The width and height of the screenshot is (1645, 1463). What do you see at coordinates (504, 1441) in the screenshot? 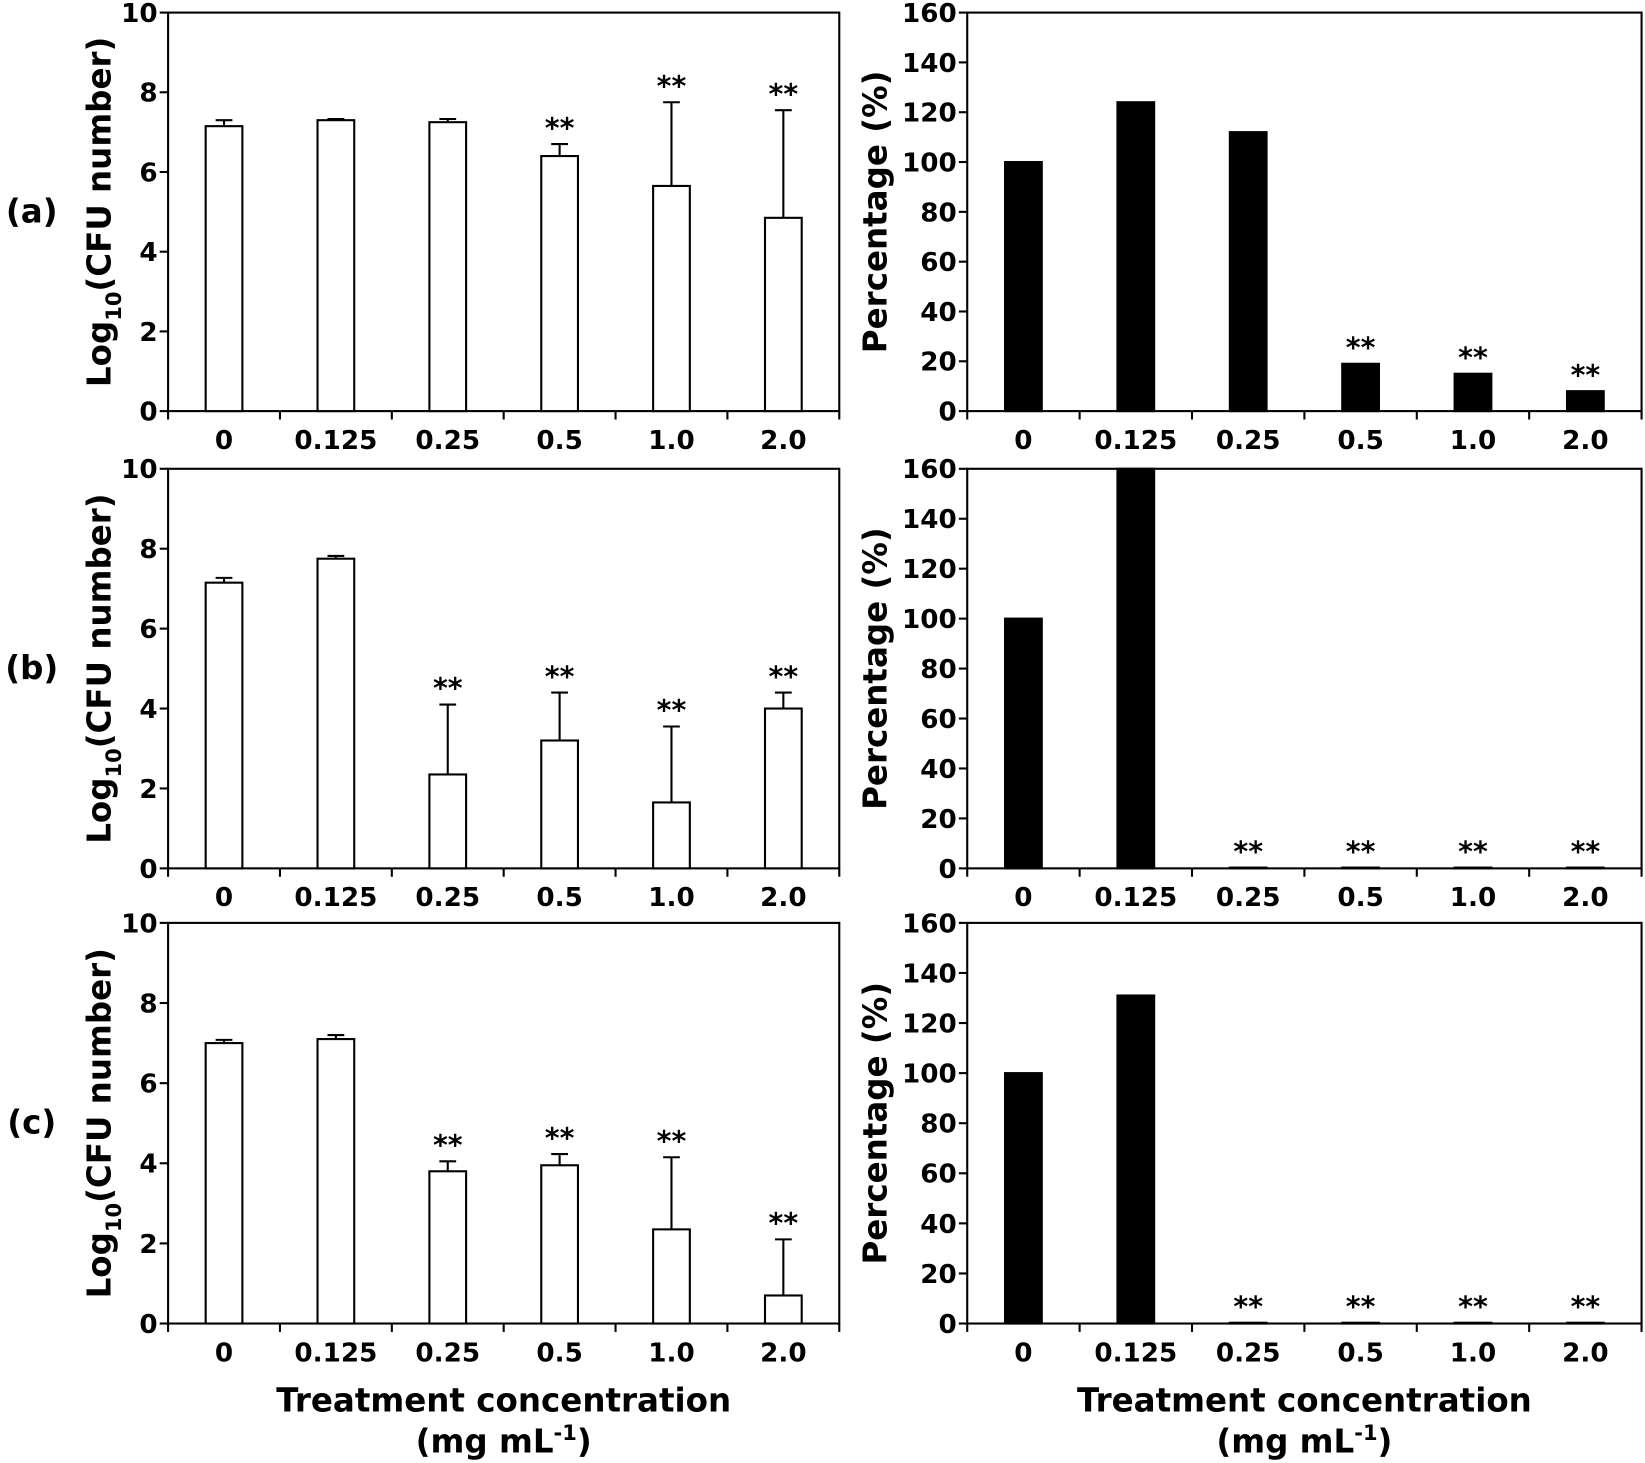
I see `x-axis-unit: (mg mL-1)` at bounding box center [504, 1441].